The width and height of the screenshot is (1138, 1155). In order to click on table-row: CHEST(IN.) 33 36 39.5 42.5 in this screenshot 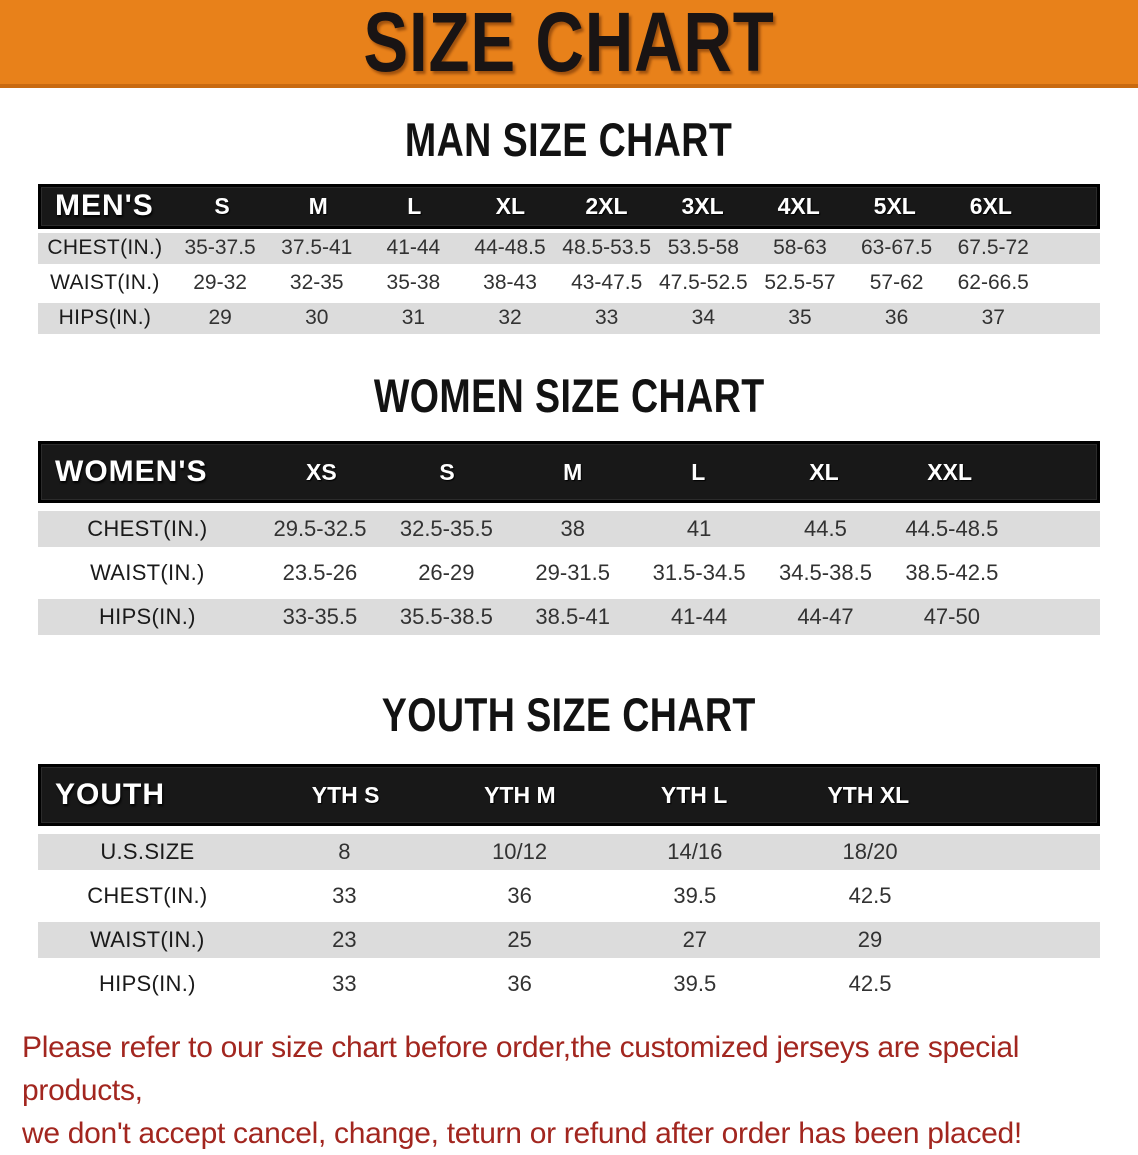, I will do `click(569, 896)`.